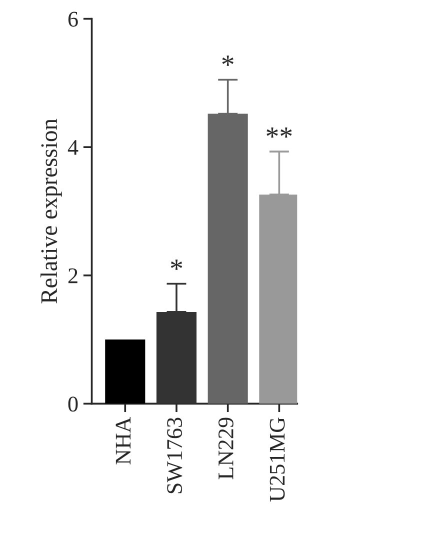 The width and height of the screenshot is (437, 553). I want to click on annotation: **, so click(279, 132).